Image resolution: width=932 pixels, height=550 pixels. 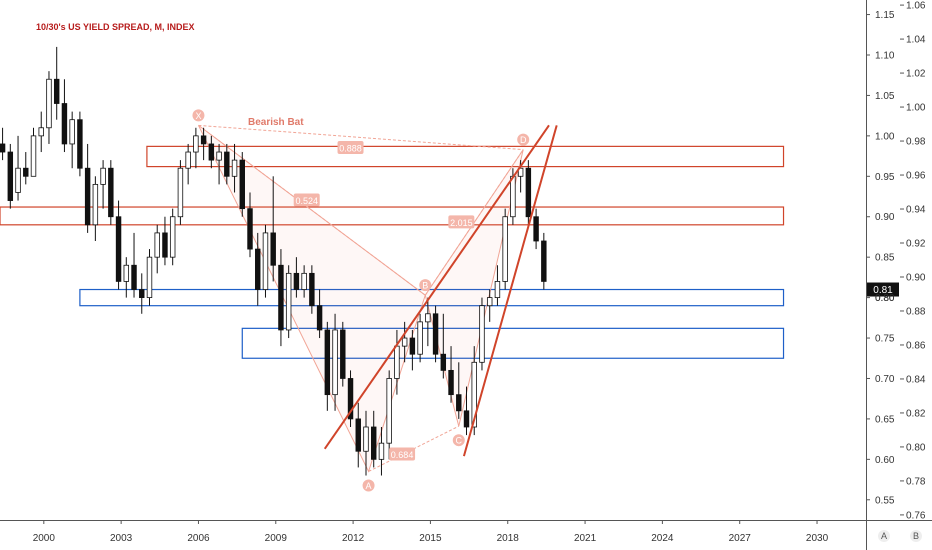 What do you see at coordinates (916, 210) in the screenshot?
I see `right-scale-label: 0.94` at bounding box center [916, 210].